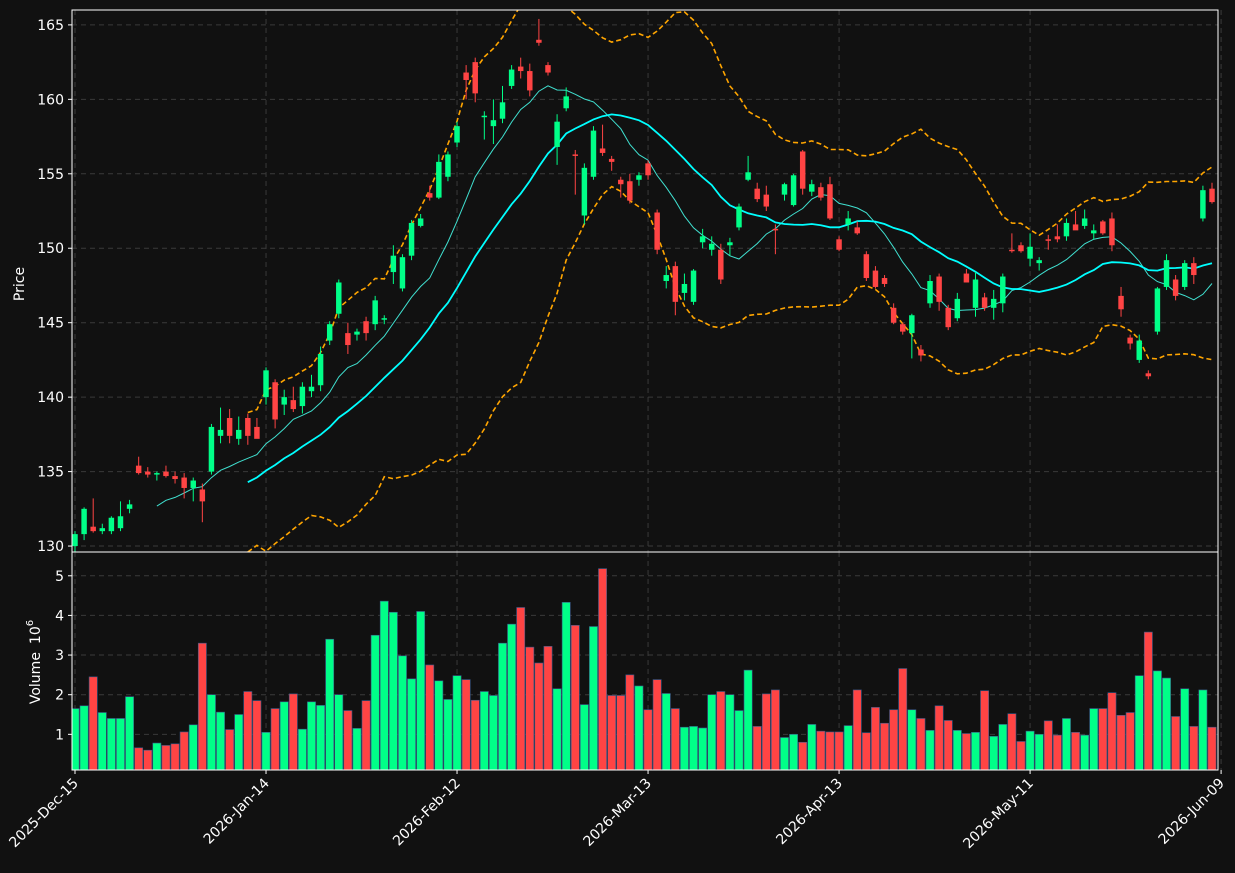  I want to click on price-tick-label: 160, so click(50, 100).